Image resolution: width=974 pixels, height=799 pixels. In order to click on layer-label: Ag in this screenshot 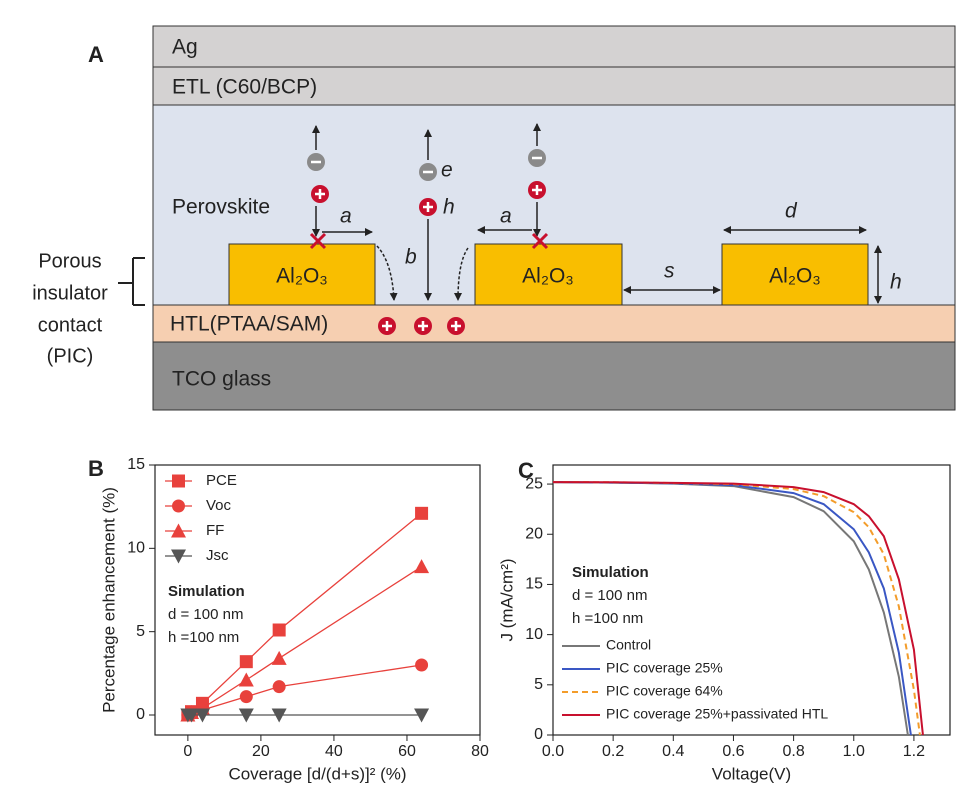, I will do `click(185, 47)`.